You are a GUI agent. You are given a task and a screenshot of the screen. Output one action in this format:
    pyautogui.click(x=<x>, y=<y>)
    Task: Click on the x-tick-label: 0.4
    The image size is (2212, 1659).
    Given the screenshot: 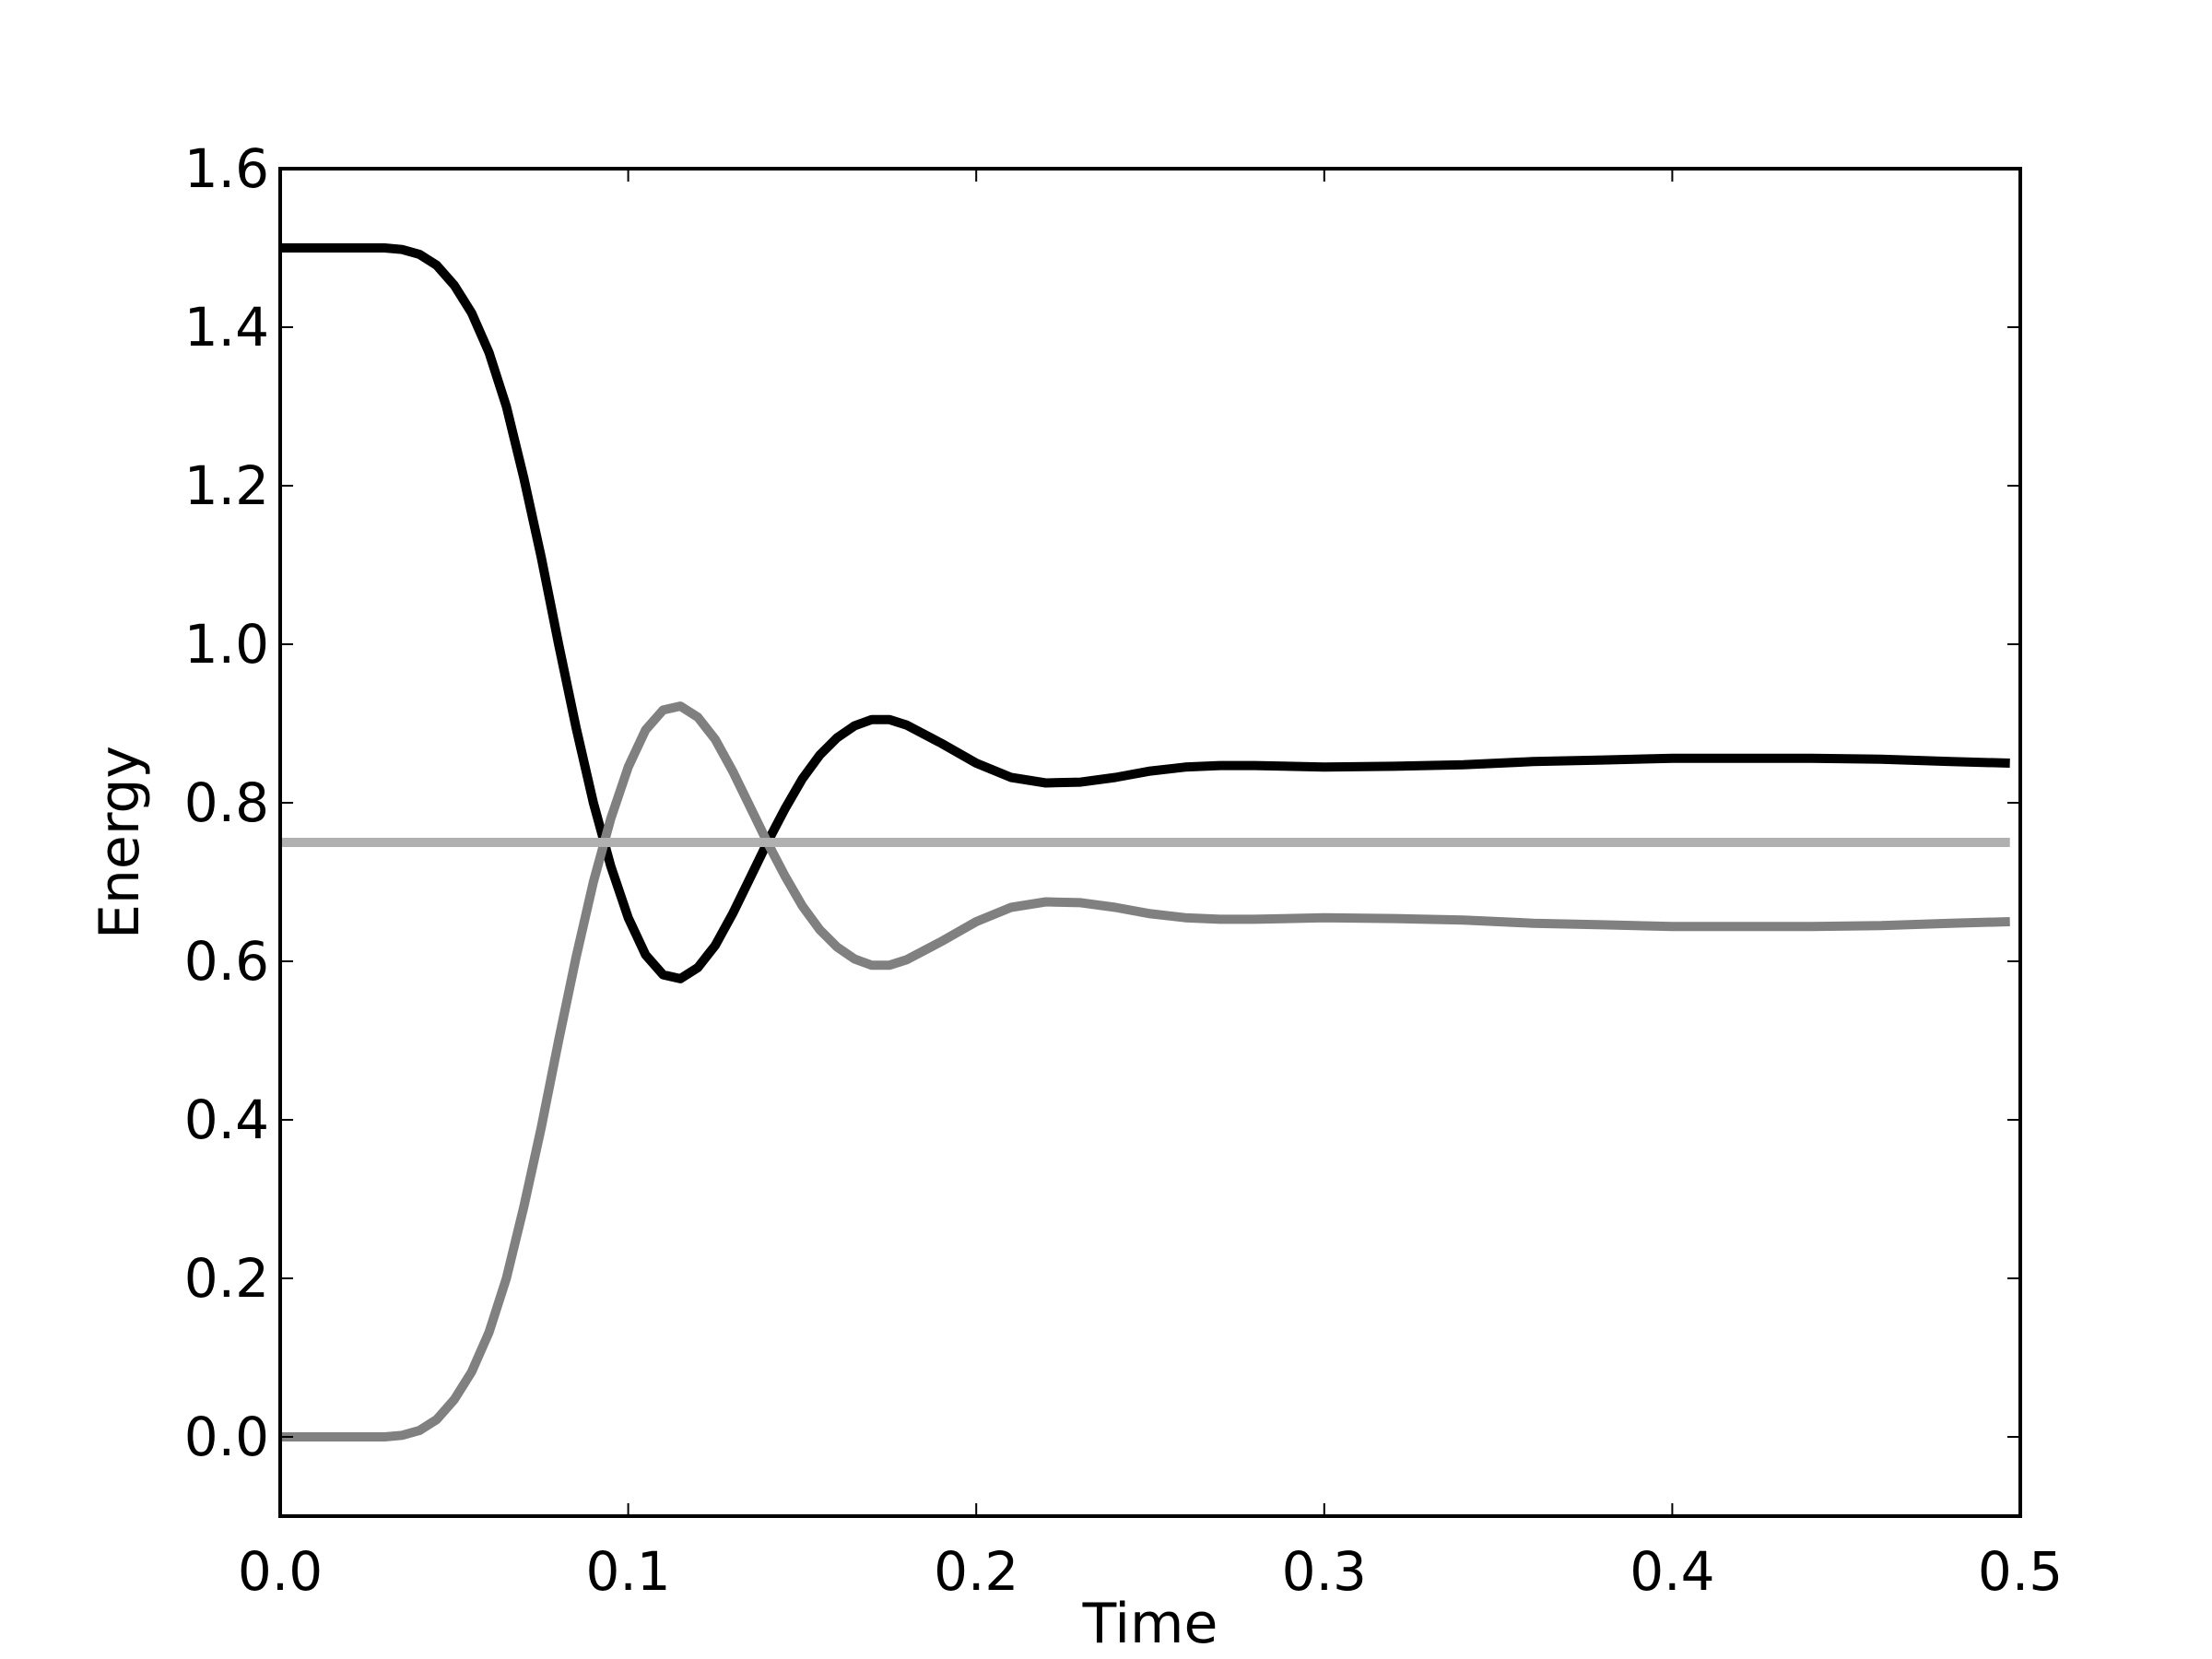 What is the action you would take?
    pyautogui.click(x=1672, y=1571)
    